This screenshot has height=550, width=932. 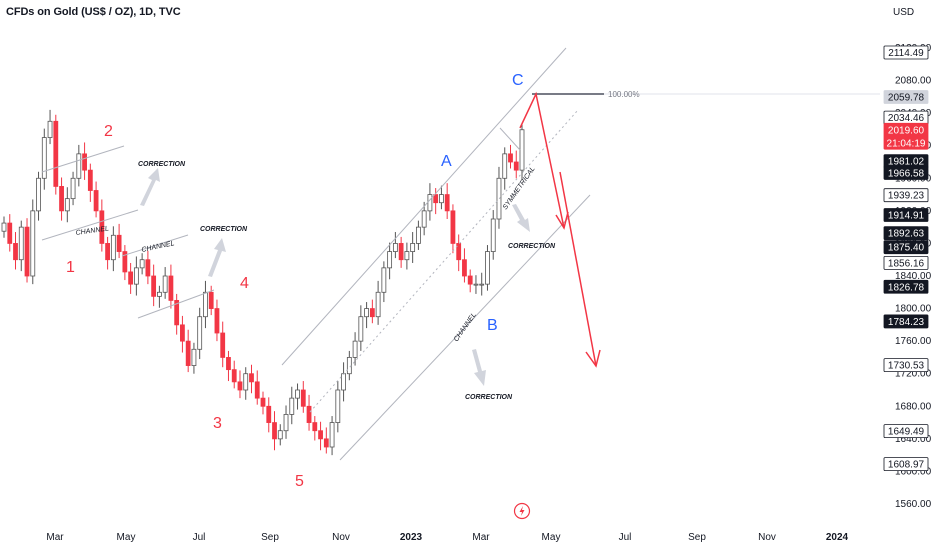 I want to click on price-tag-label: 1649.49, so click(x=906, y=432).